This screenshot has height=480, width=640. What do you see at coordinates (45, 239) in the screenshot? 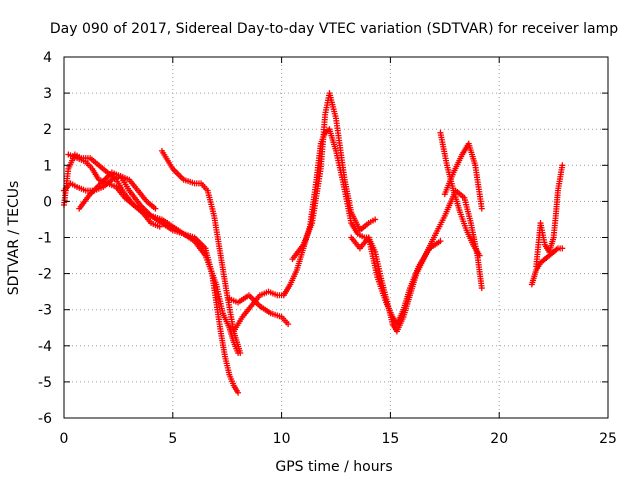
I see `y-tick-label: -1` at bounding box center [45, 239].